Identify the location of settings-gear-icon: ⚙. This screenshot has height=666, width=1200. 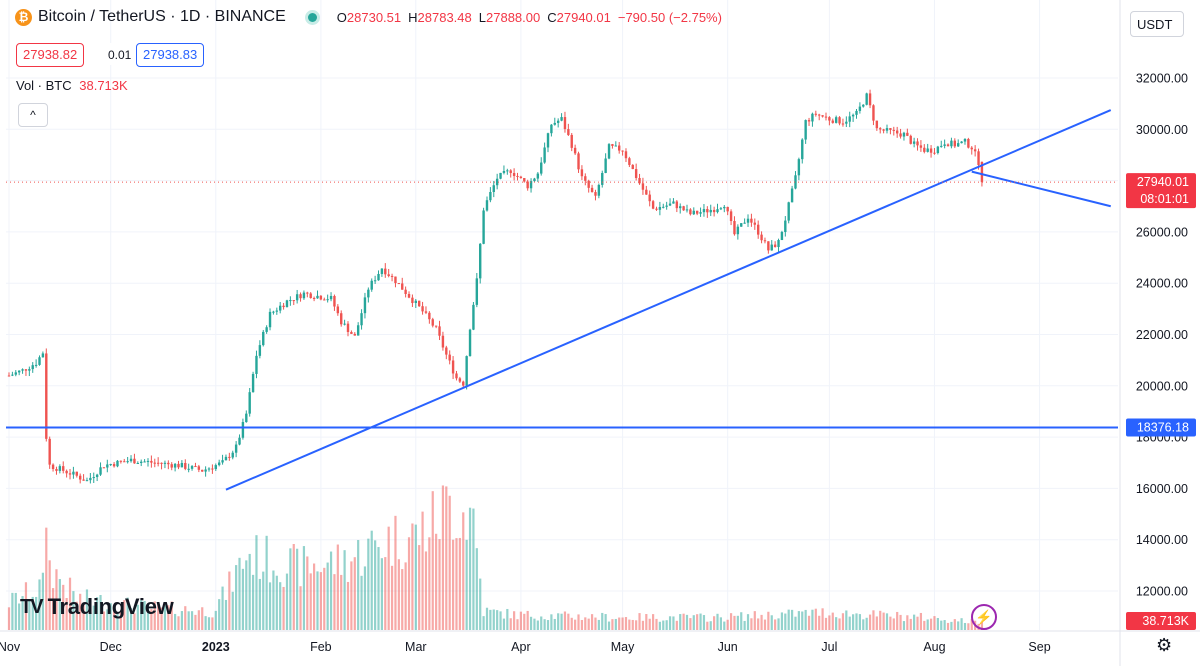
(1164, 645).